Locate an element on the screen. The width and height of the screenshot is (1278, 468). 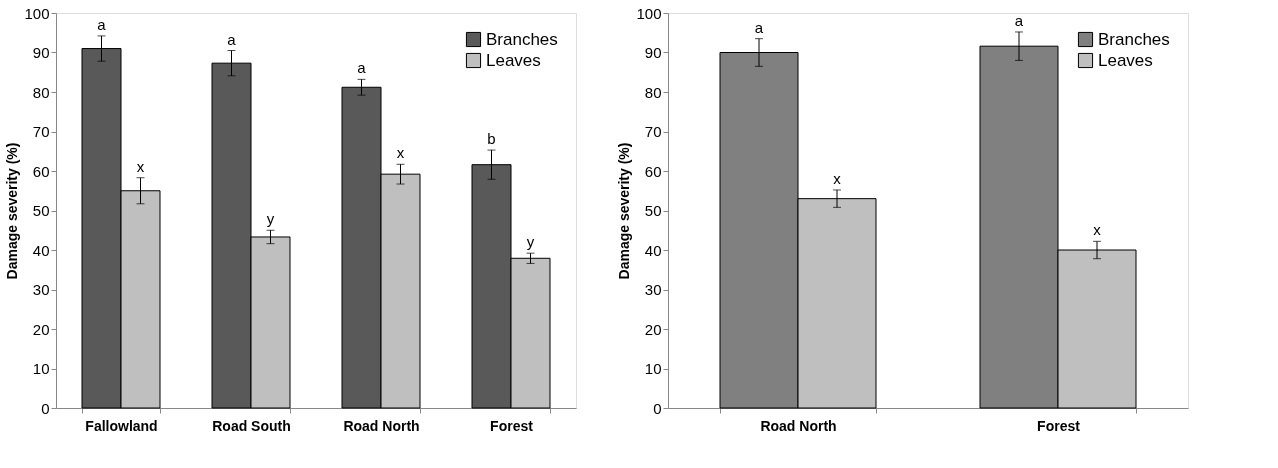
annotation: b is located at coordinates (491, 139).